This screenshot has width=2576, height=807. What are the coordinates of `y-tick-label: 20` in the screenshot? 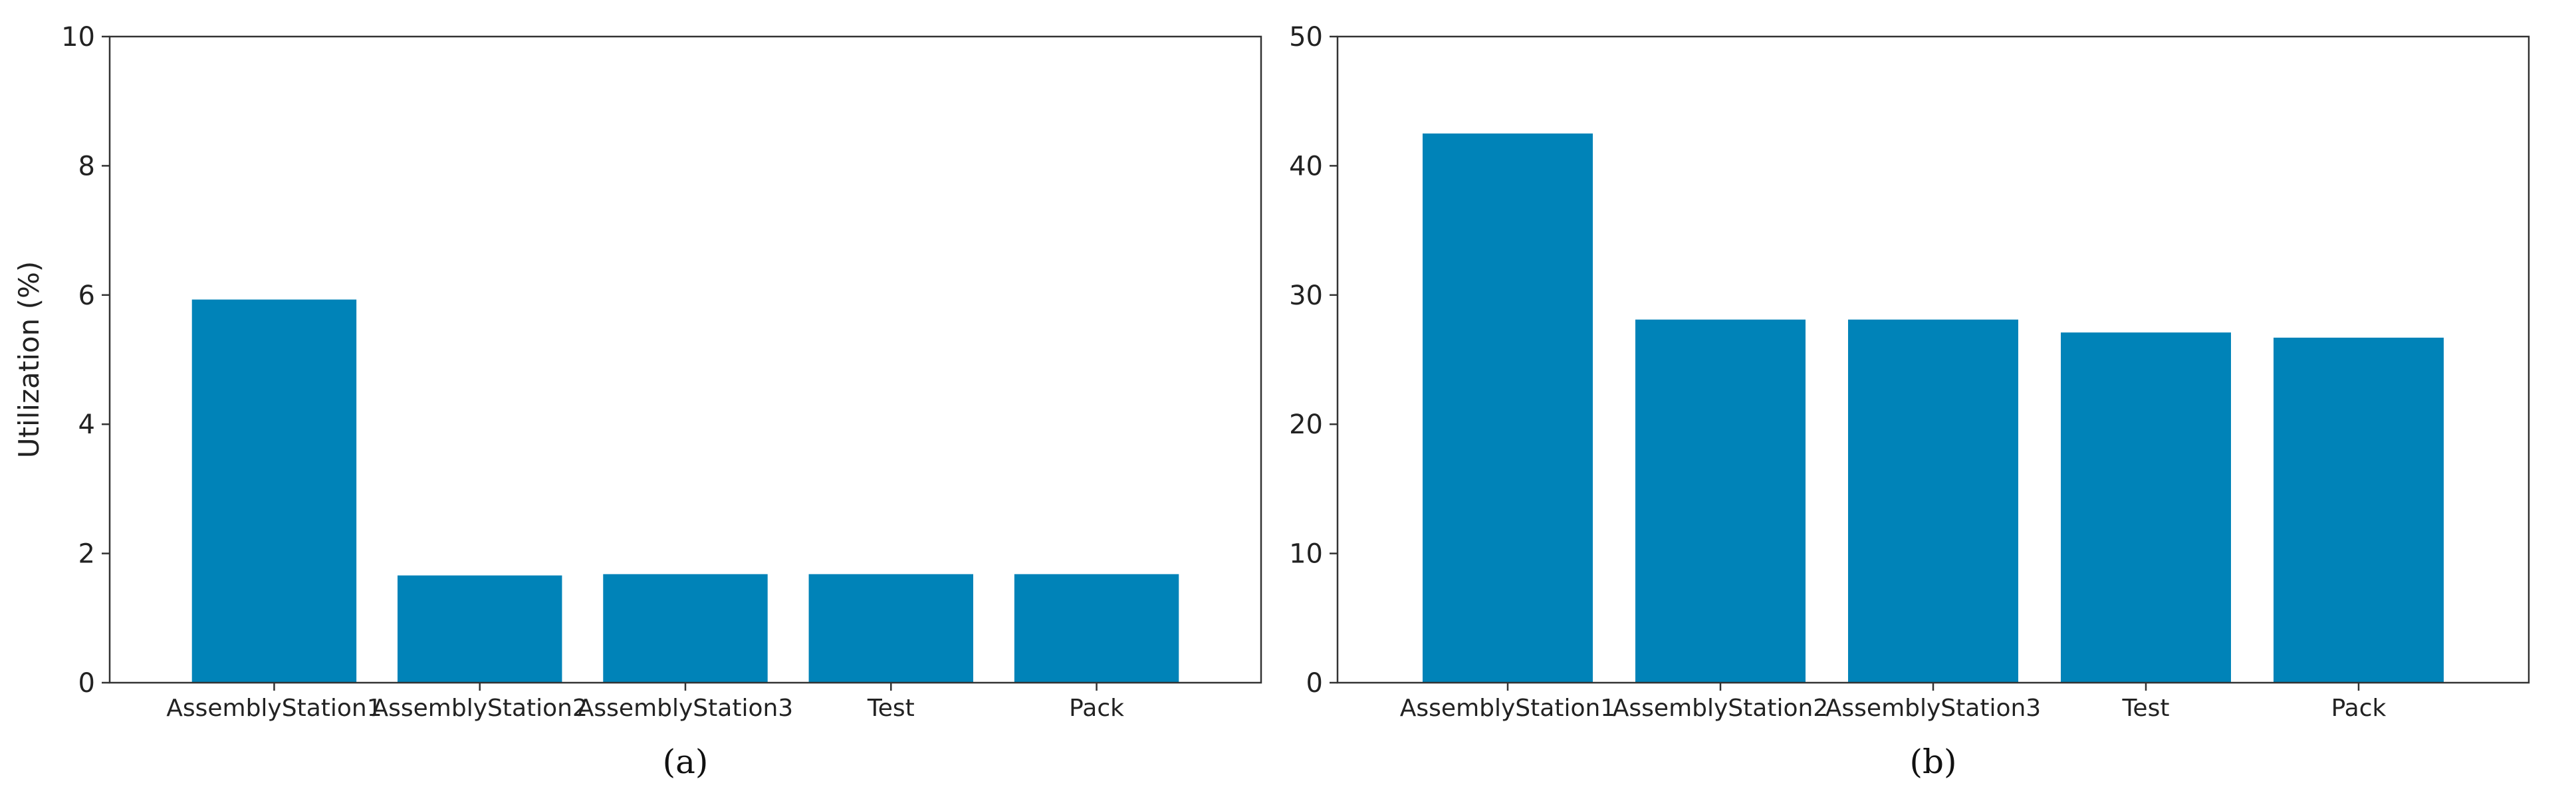 It's located at (1306, 424).